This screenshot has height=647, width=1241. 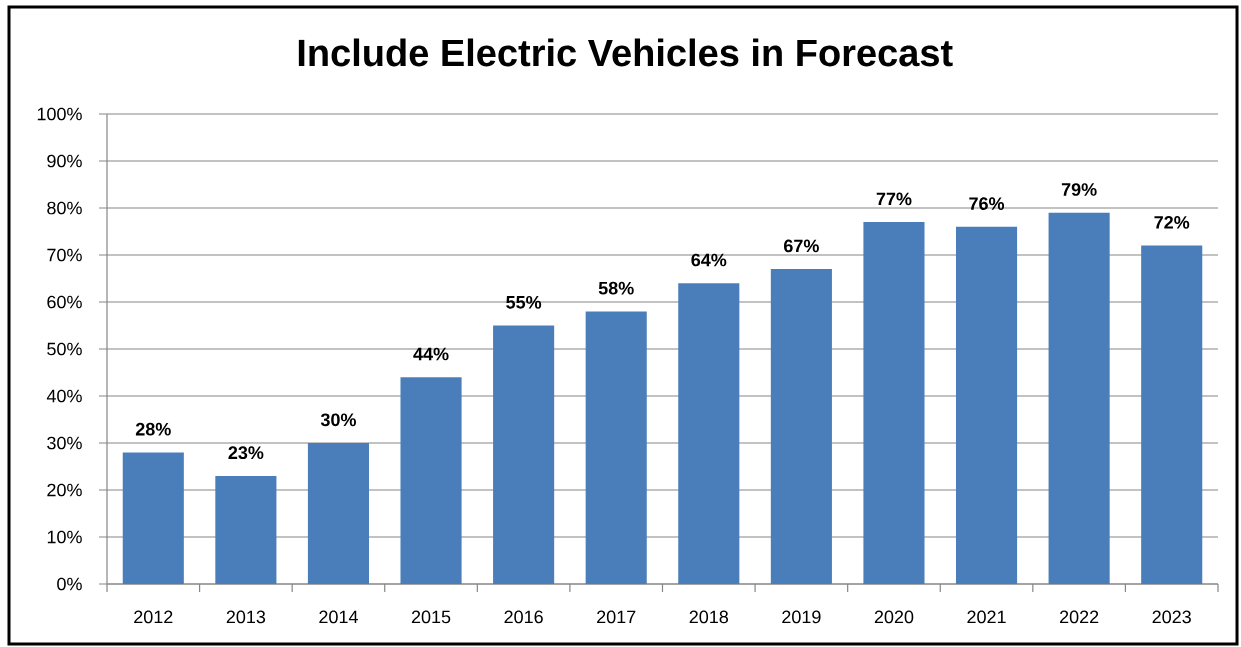 What do you see at coordinates (523, 617) in the screenshot?
I see `x-tick-label: 2016` at bounding box center [523, 617].